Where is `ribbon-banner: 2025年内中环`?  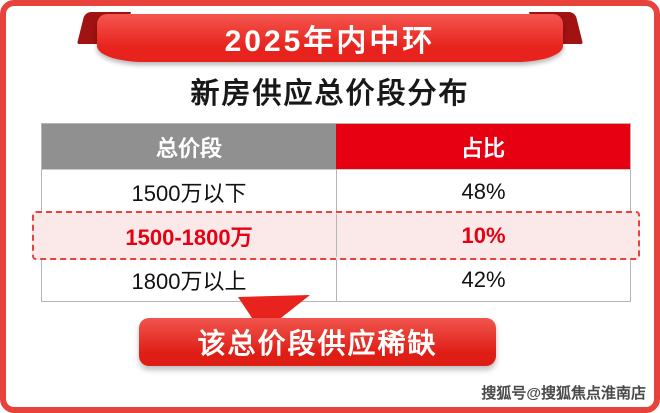
ribbon-banner: 2025年内中环 is located at coordinates (330, 38).